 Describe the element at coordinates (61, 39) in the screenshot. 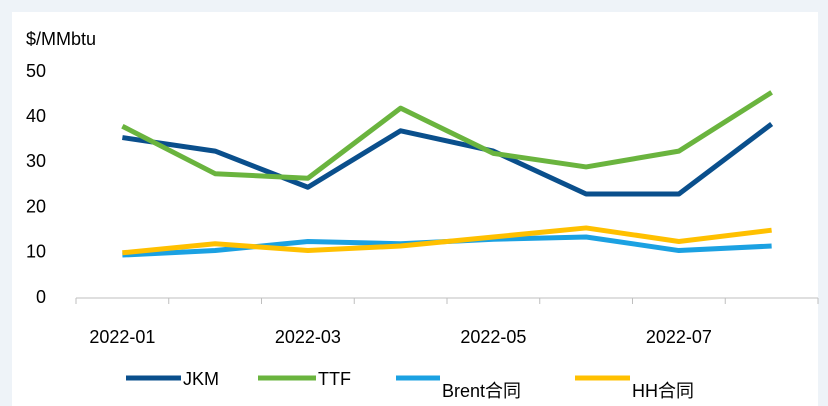

I see `y-axis-label: $/MMbtu` at that location.